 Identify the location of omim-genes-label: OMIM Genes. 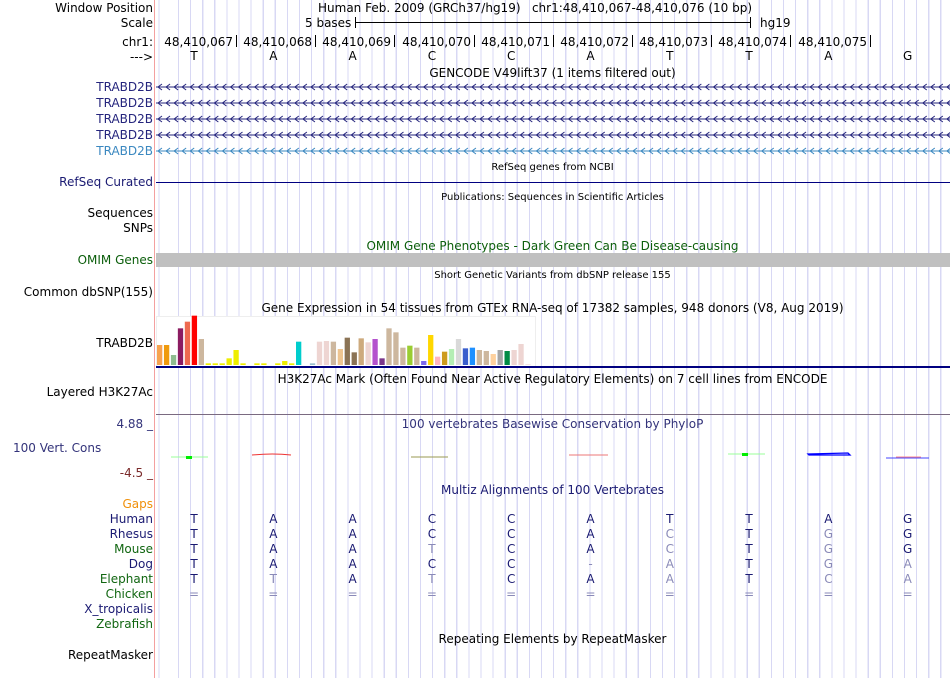
(115, 260).